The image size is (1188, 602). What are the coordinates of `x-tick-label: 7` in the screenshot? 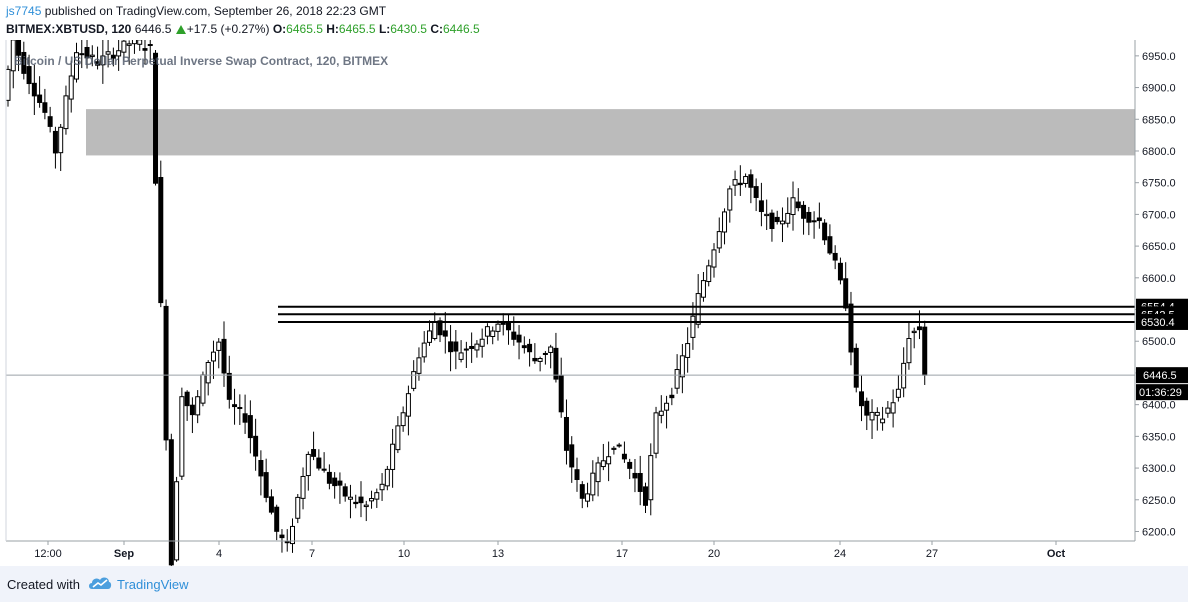 It's located at (312, 554).